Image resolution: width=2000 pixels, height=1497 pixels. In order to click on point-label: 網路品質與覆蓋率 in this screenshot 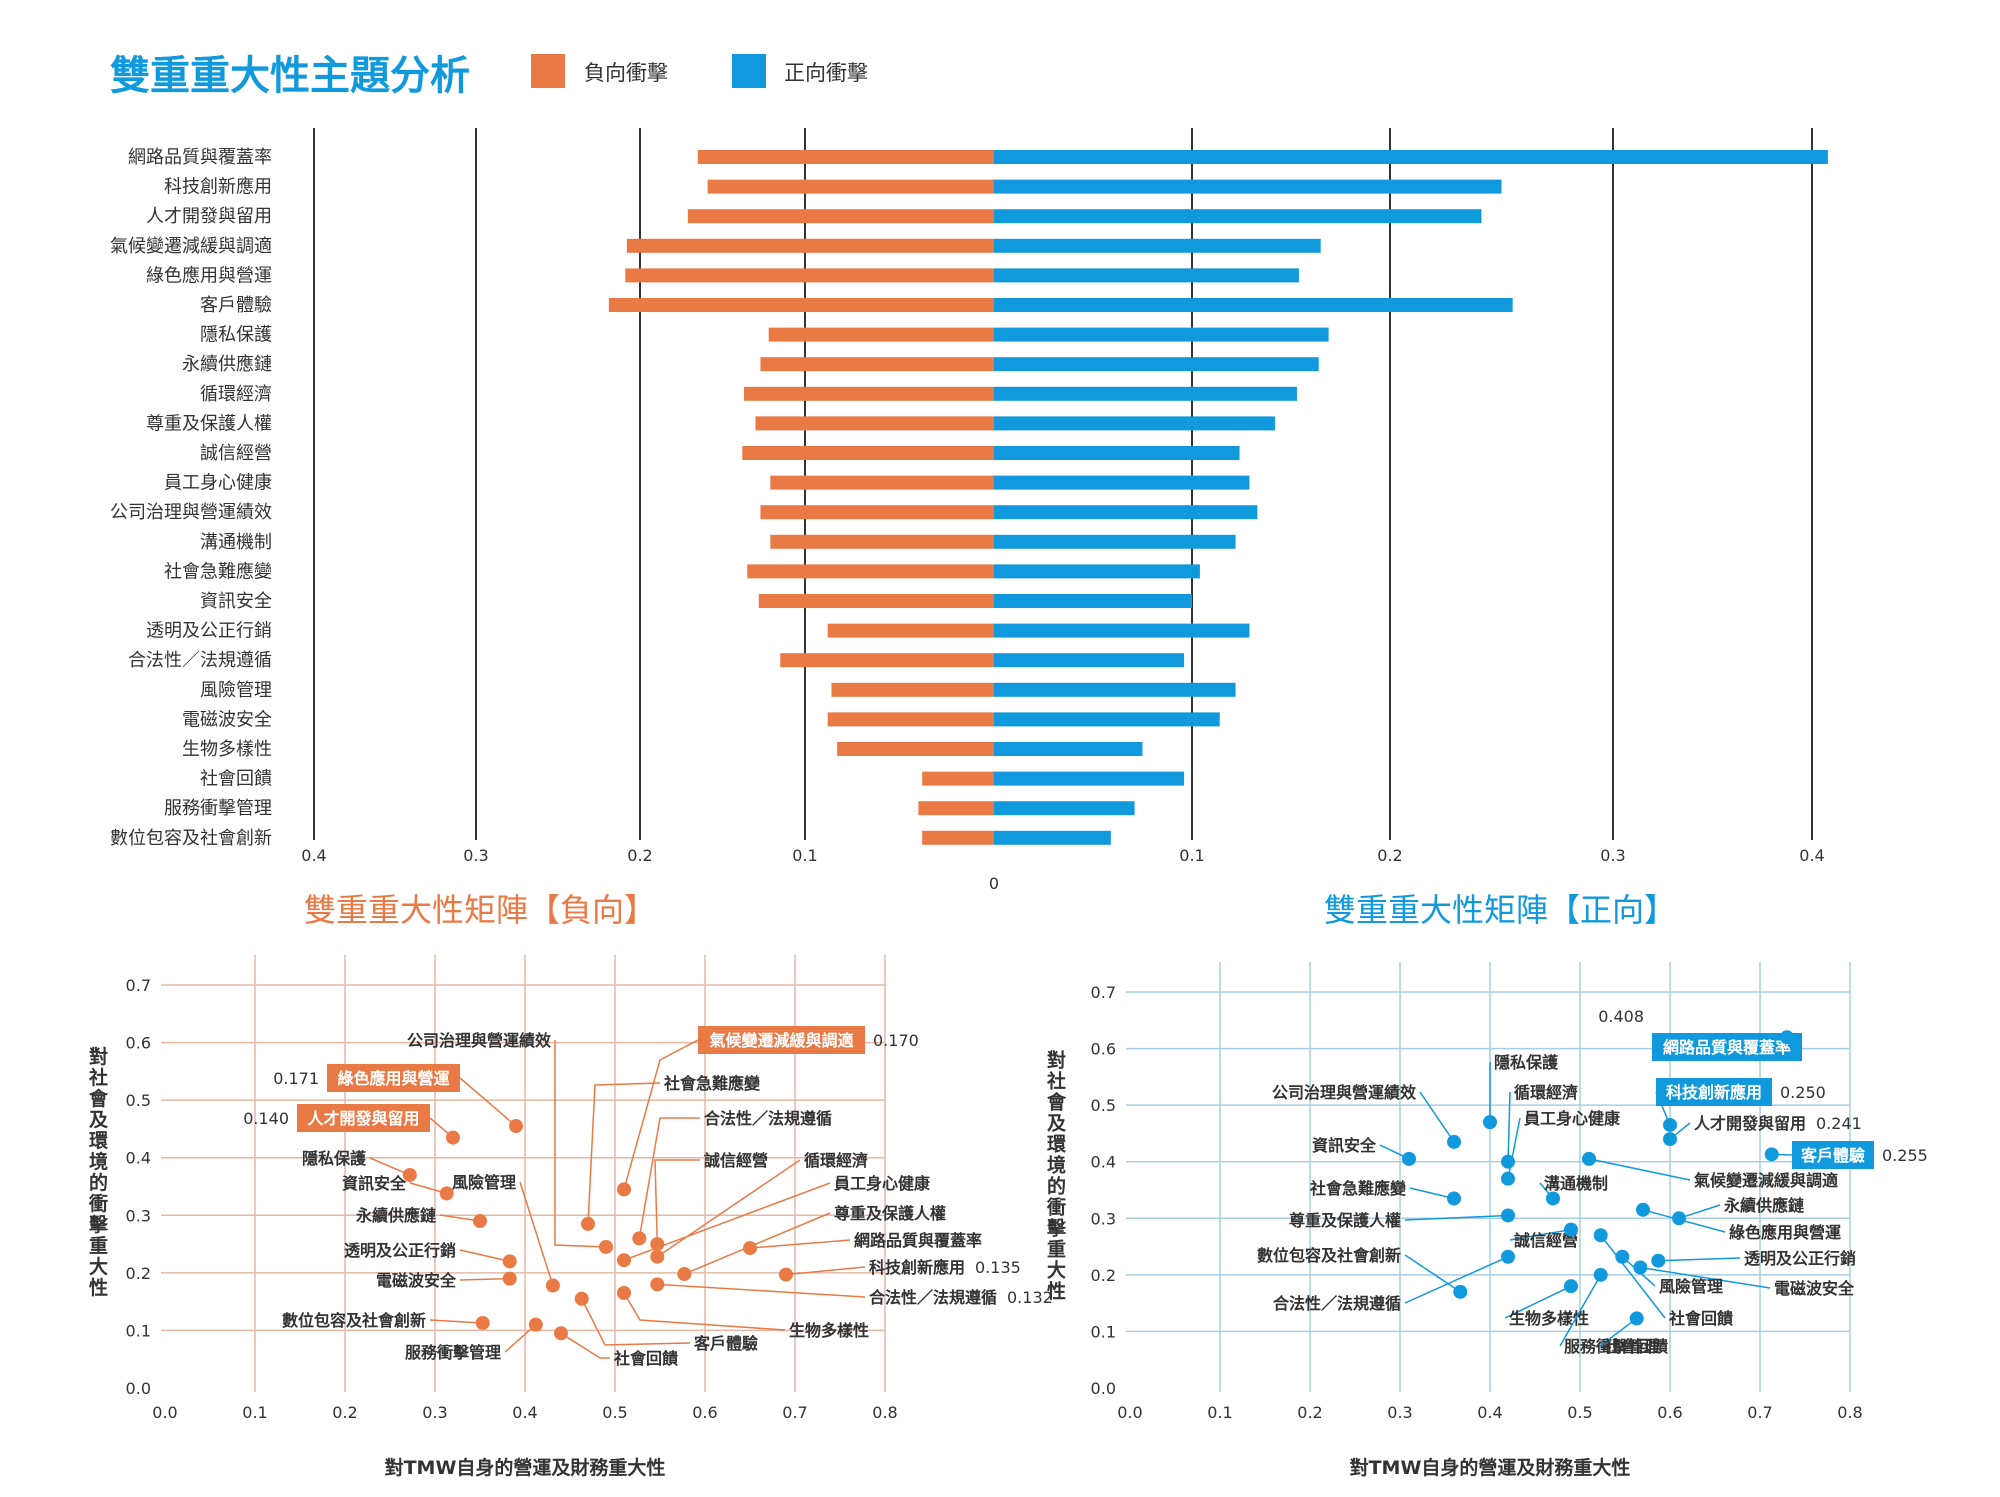, I will do `click(918, 1240)`.